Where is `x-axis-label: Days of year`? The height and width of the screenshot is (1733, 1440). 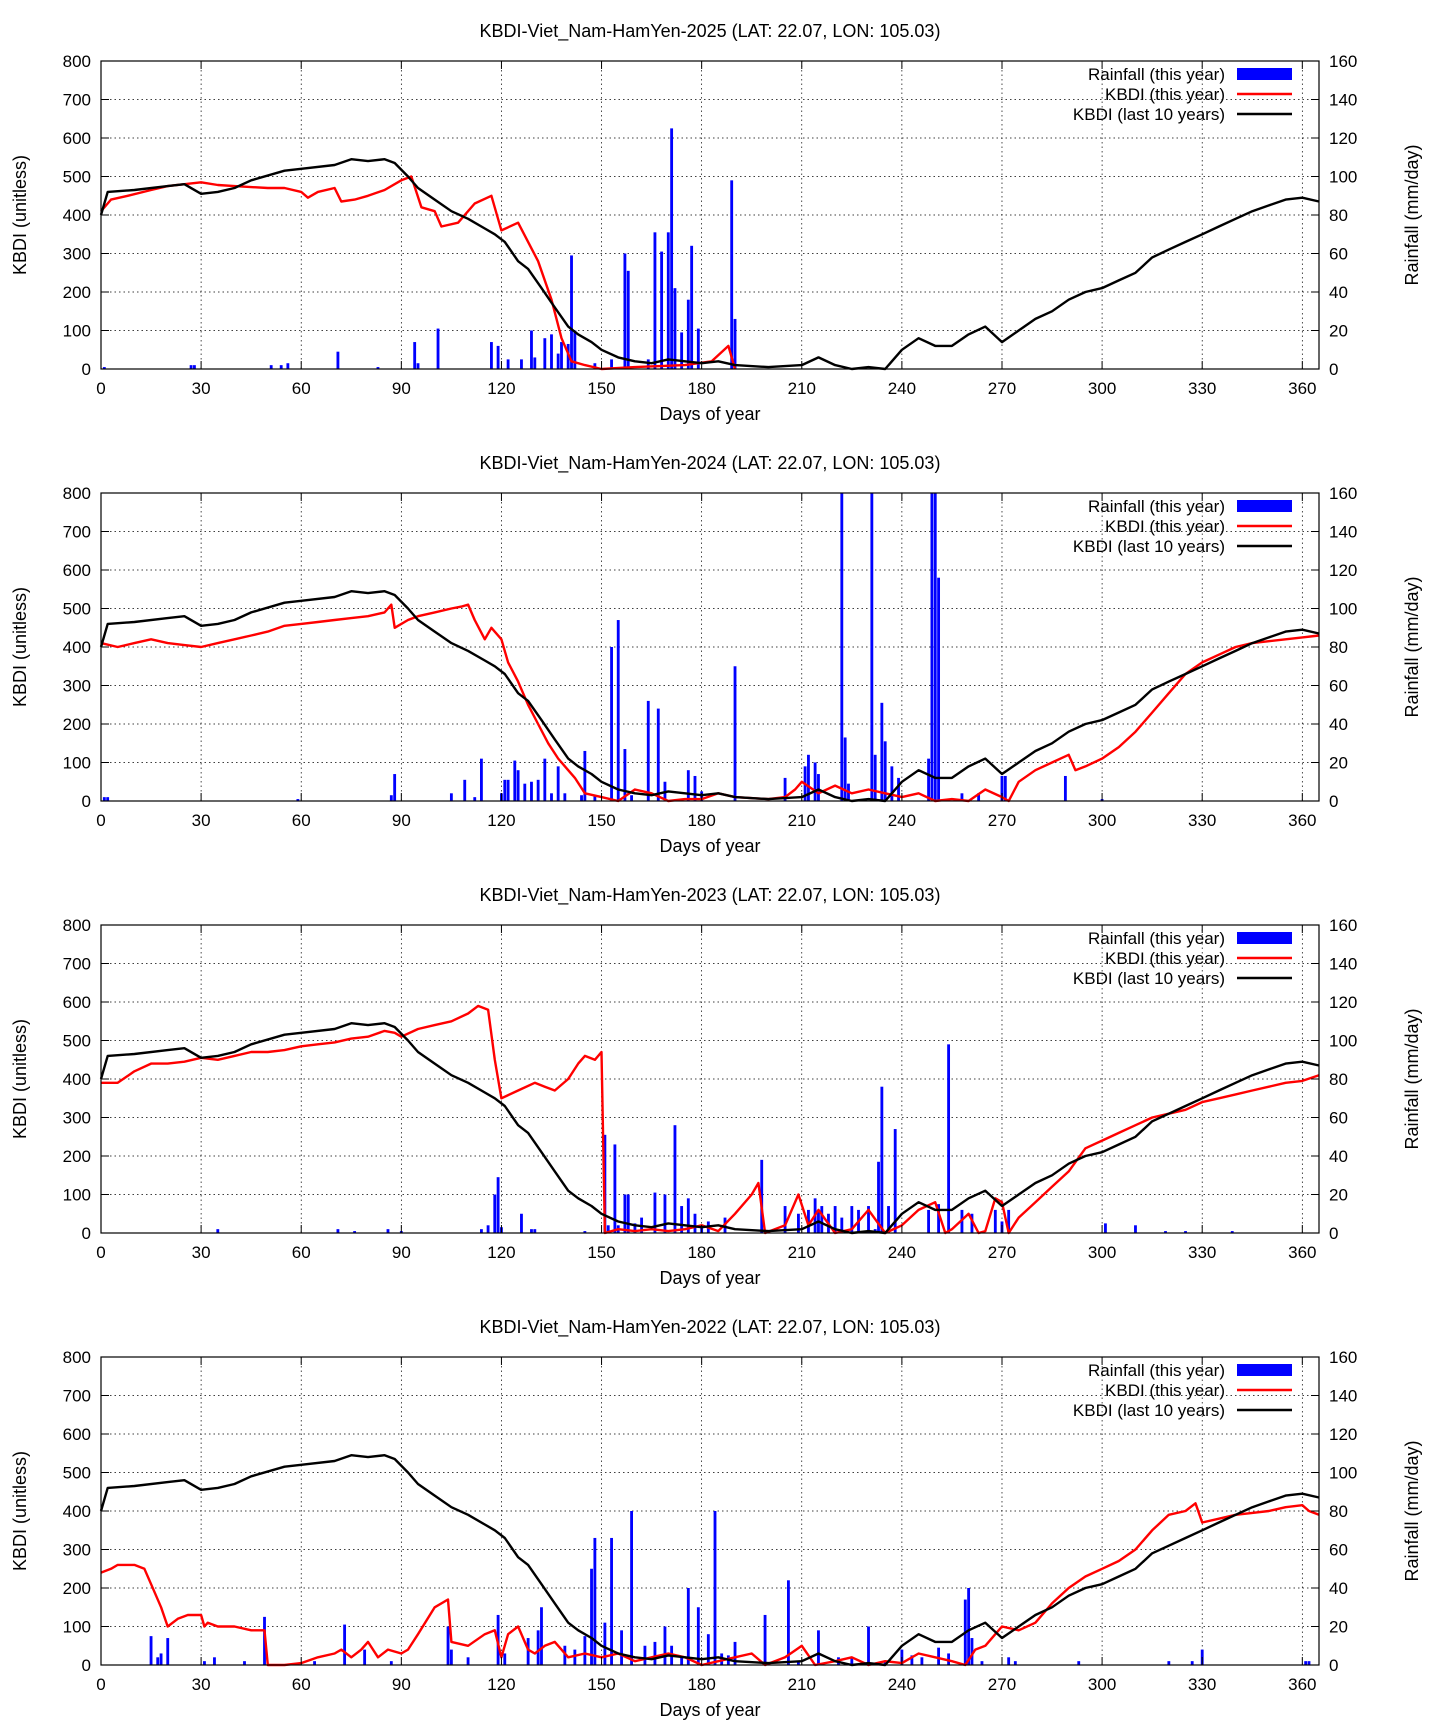
x-axis-label: Days of year is located at coordinates (709, 414).